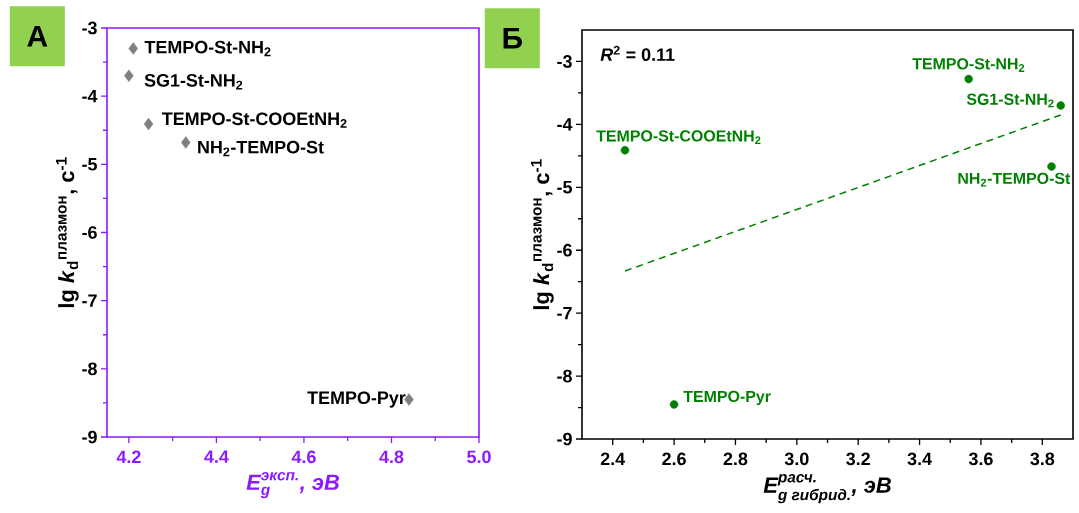 This screenshot has width=1079, height=513. What do you see at coordinates (827, 489) in the screenshot?
I see `x-axis-title: $\textit{E}_{\textit{g гибрид.}}^{\textit{расч.}}\textit{, эВ}$` at bounding box center [827, 489].